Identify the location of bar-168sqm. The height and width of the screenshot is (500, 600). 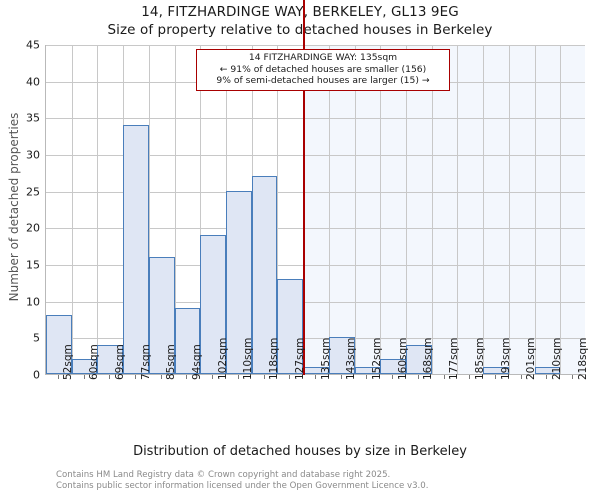
(419, 359).